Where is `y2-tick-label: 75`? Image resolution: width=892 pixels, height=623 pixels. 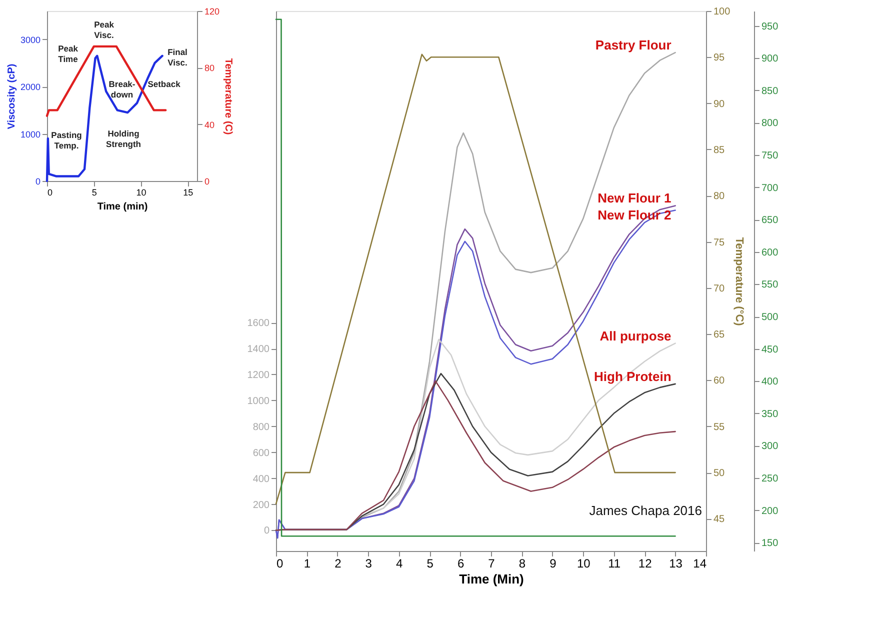 y2-tick-label: 75 is located at coordinates (720, 242).